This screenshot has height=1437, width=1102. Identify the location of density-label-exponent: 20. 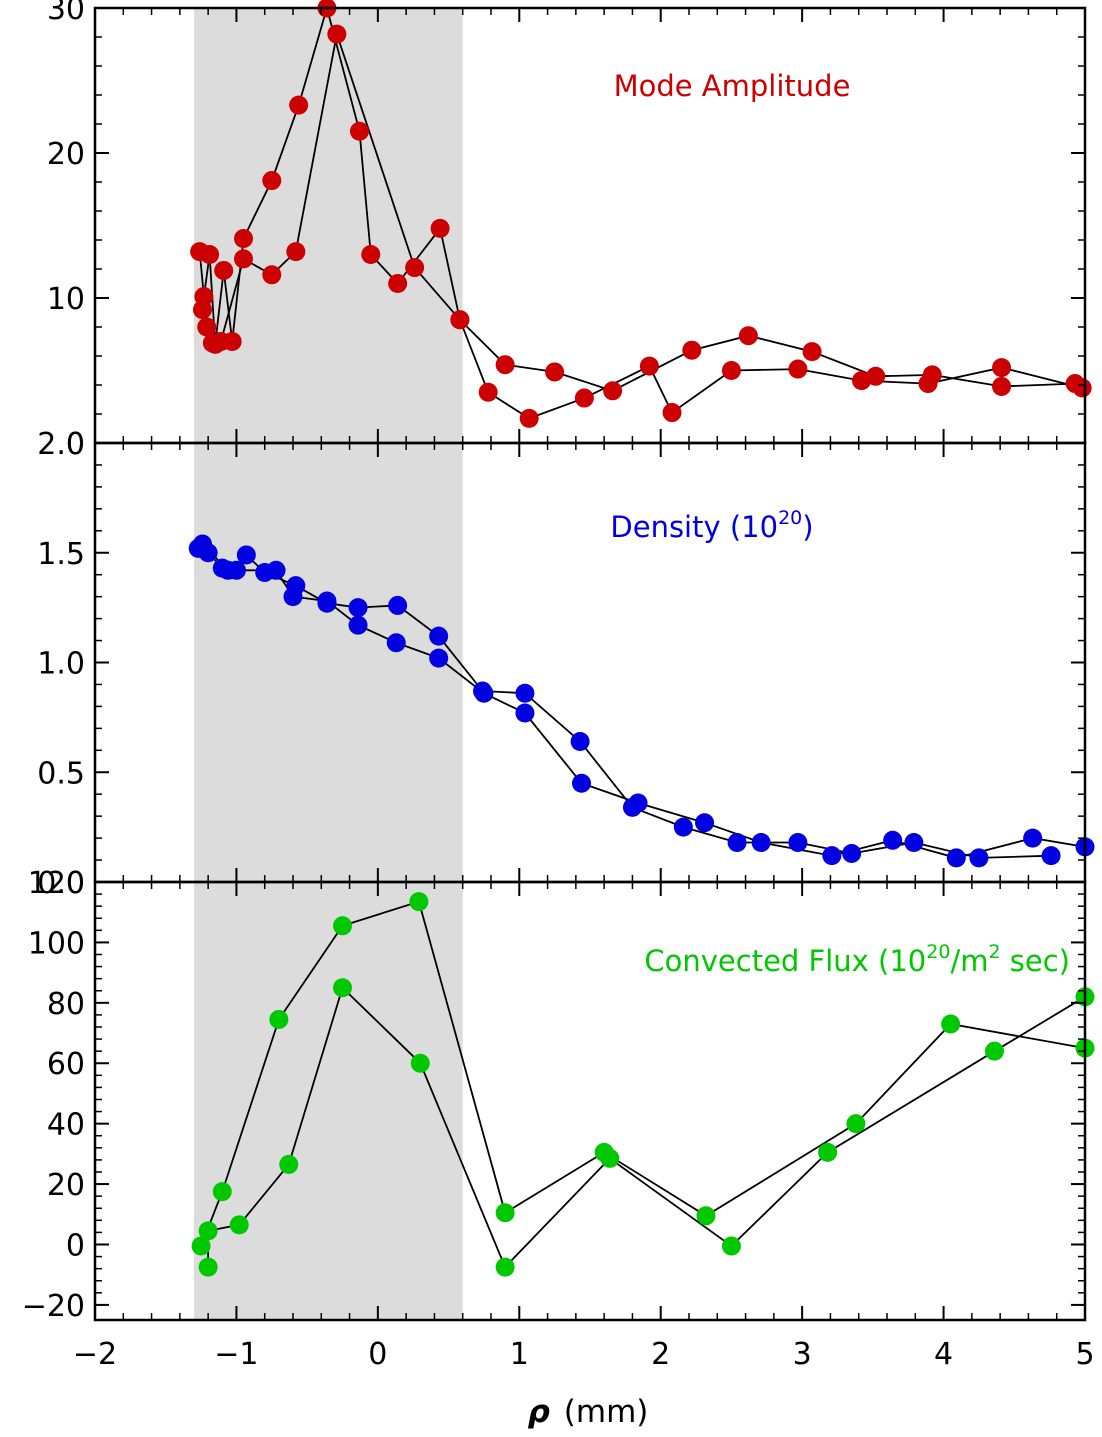
(790, 518).